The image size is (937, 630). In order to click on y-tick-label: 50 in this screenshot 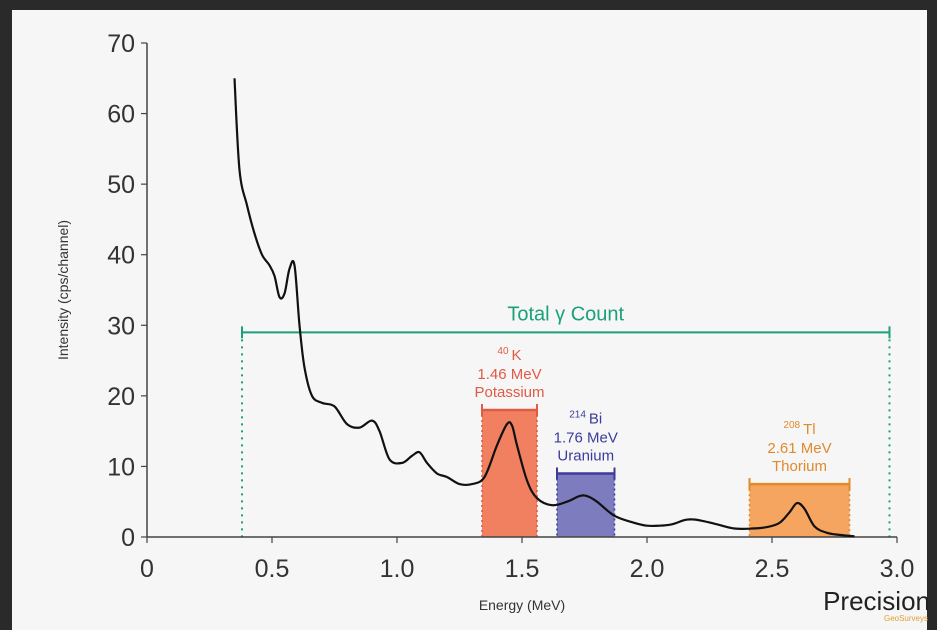, I will do `click(121, 185)`.